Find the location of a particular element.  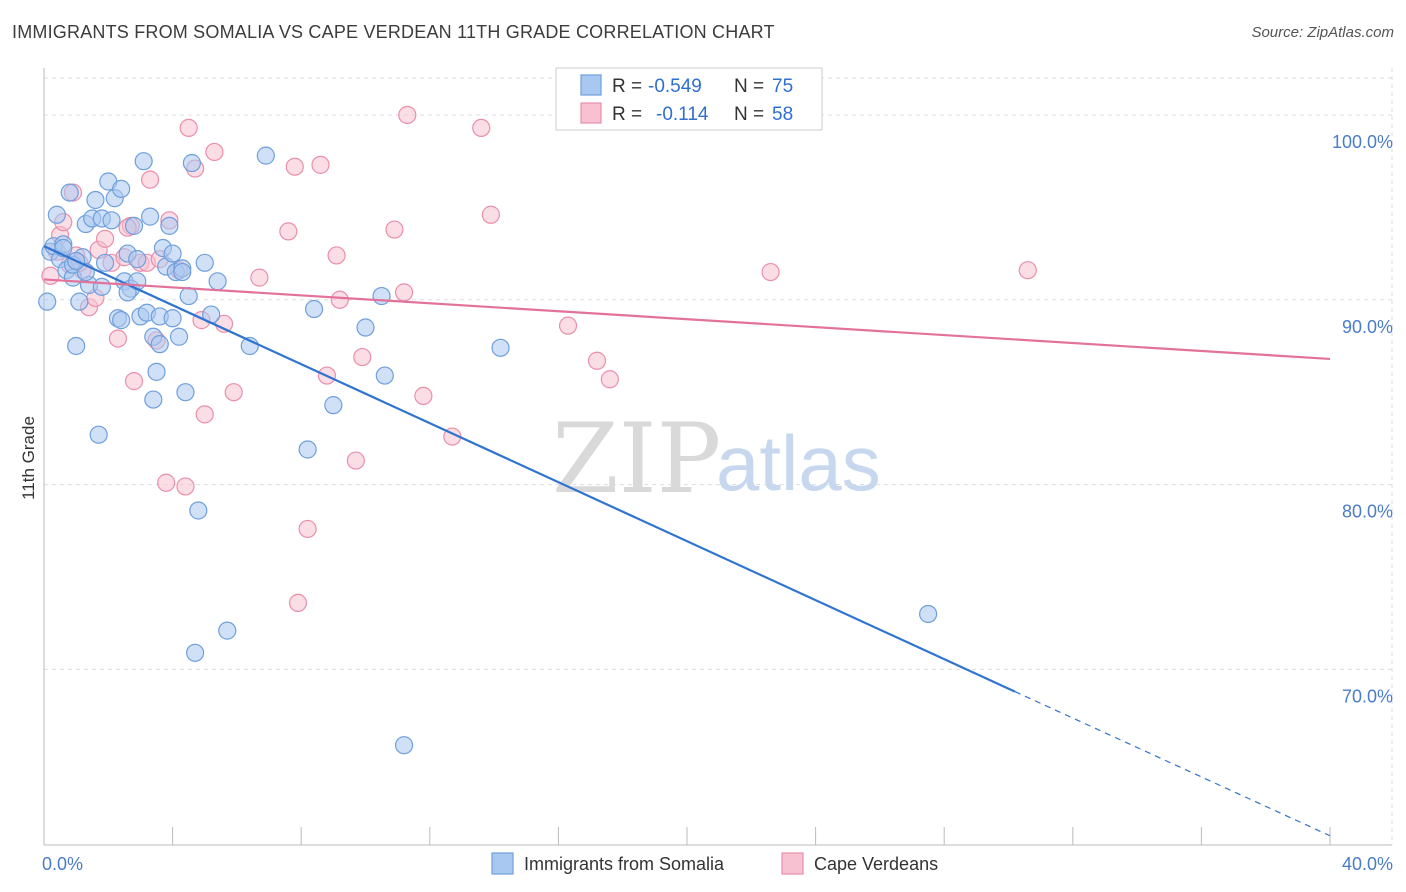

somalia-trend-extension is located at coordinates (1172, 764).